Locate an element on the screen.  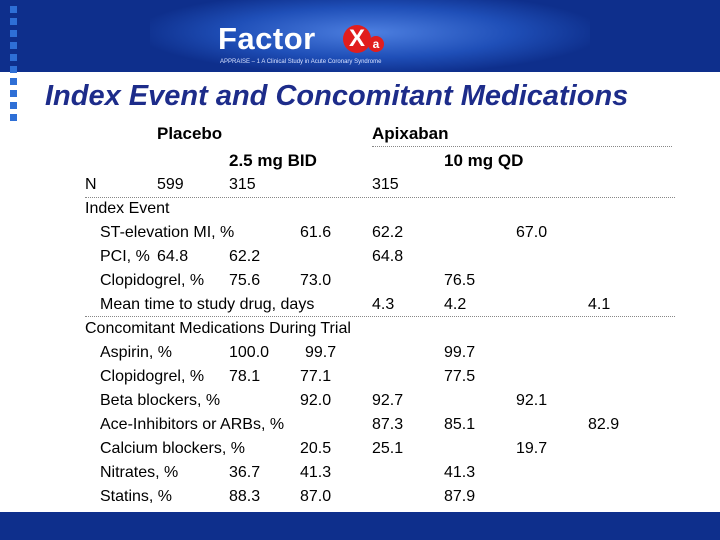
cell-value: 19.7 is located at coordinates (532, 448).